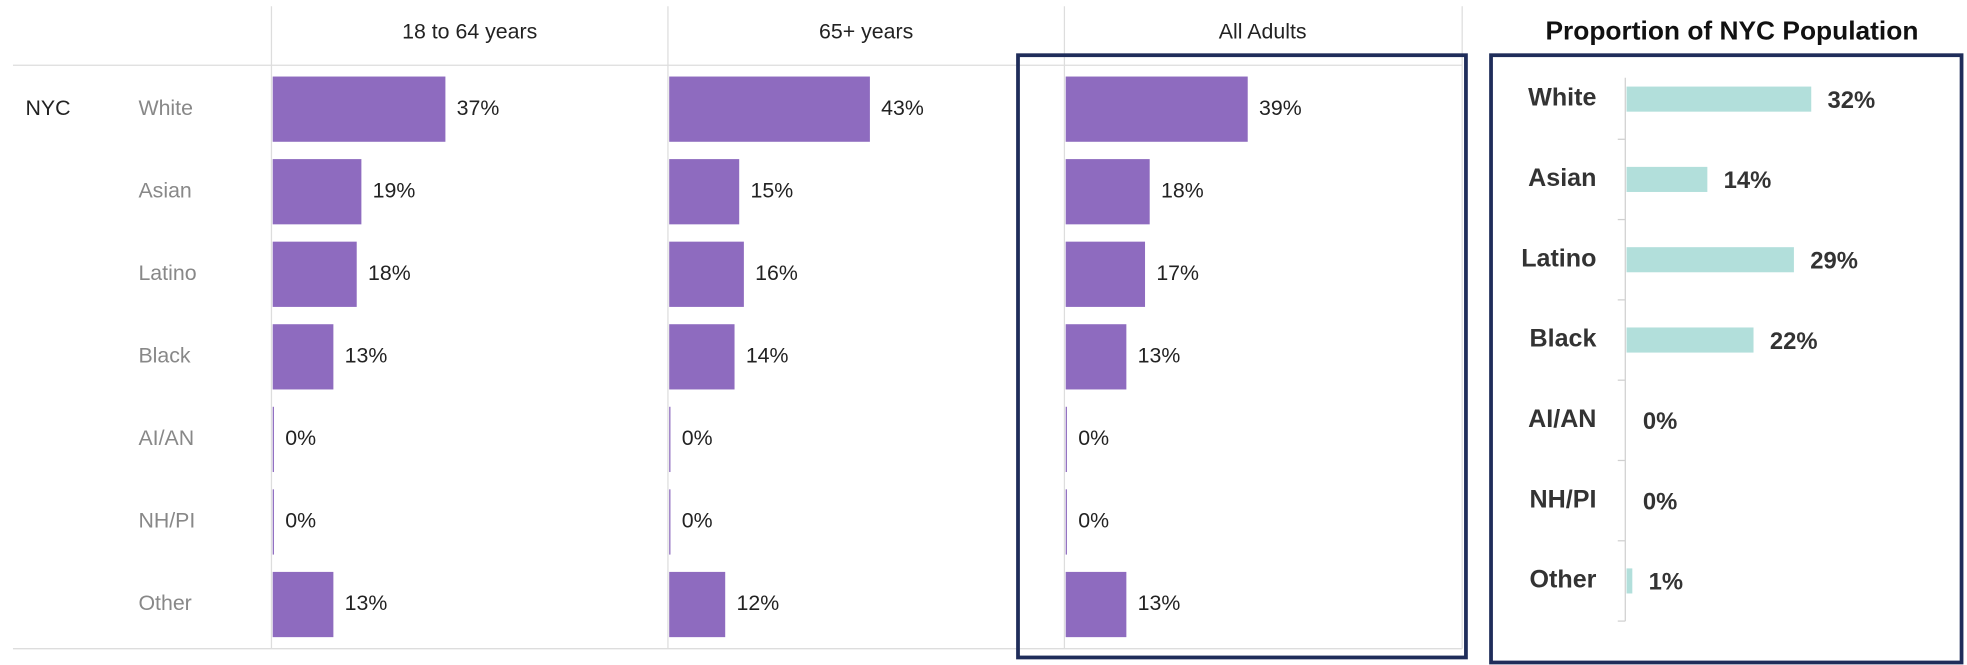 This screenshot has height=665, width=1967. Describe the element at coordinates (1280, 108) in the screenshot. I see `value-label: 39%` at that location.